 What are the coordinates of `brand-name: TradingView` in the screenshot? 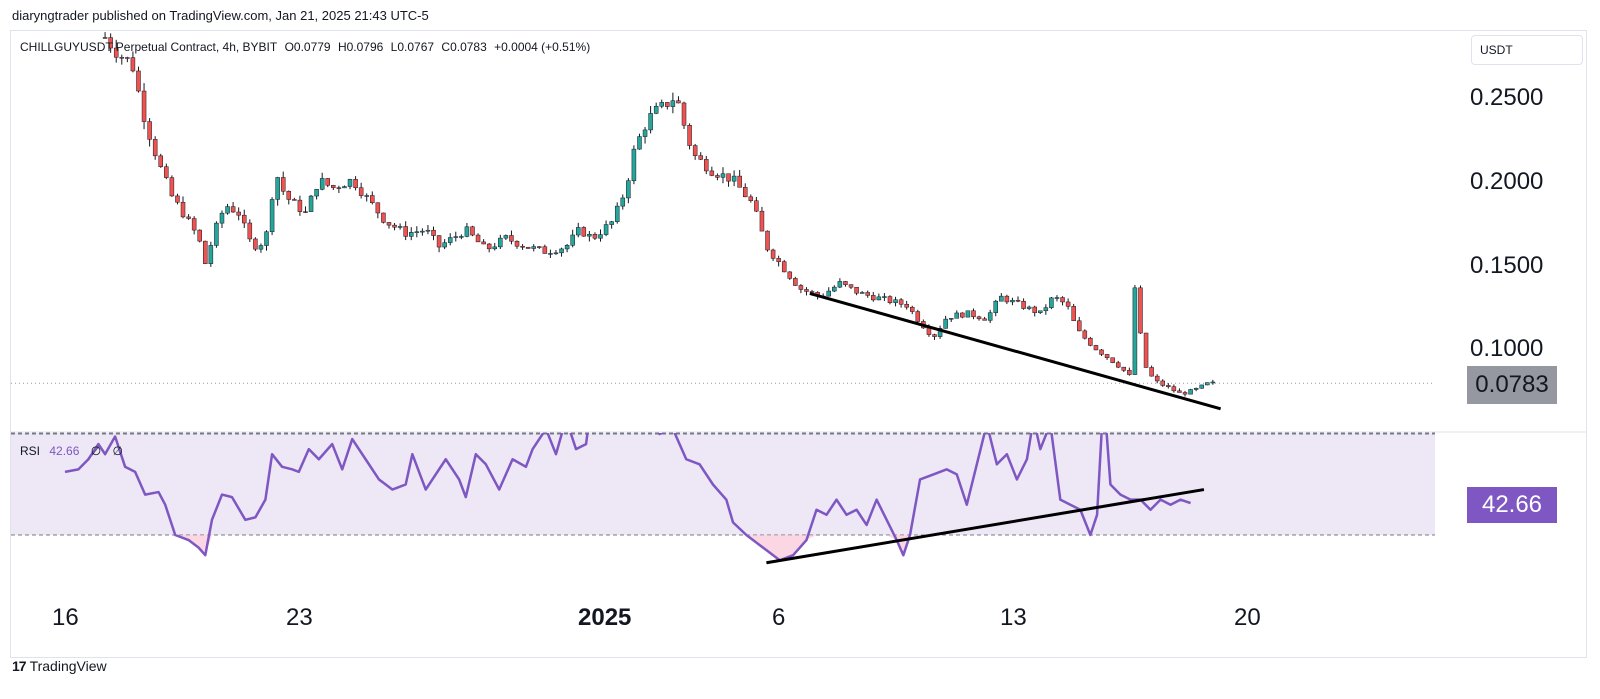 It's located at (68, 666).